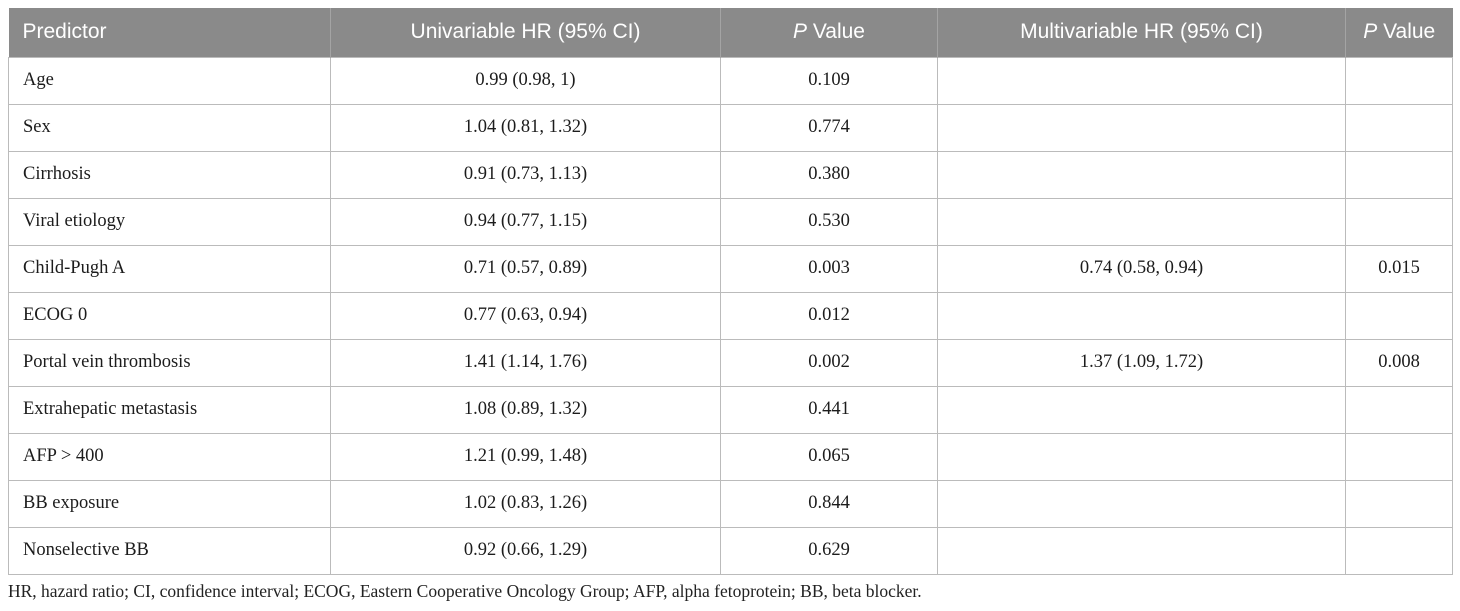 The width and height of the screenshot is (1460, 611). I want to click on header-cell-univariable-p: P Value, so click(829, 32).